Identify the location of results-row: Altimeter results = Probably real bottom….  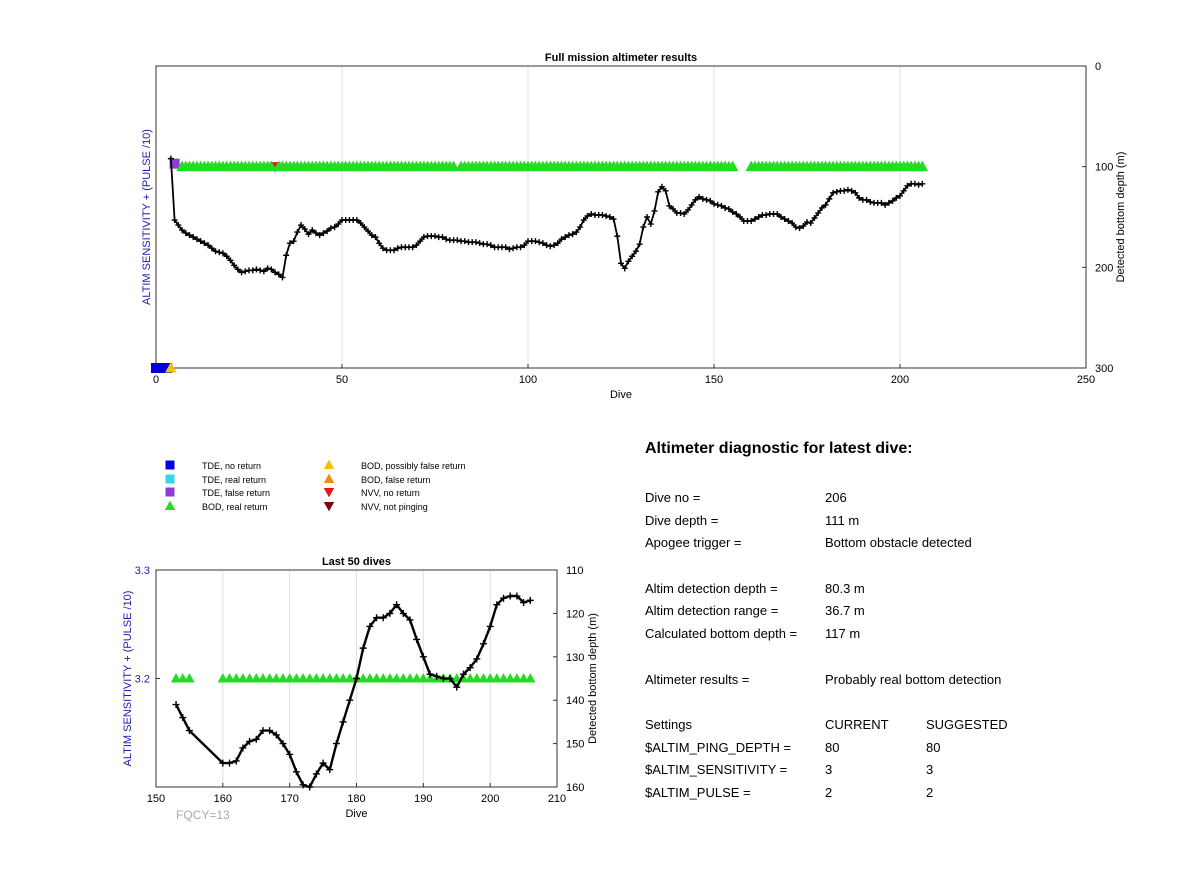
(905, 683).